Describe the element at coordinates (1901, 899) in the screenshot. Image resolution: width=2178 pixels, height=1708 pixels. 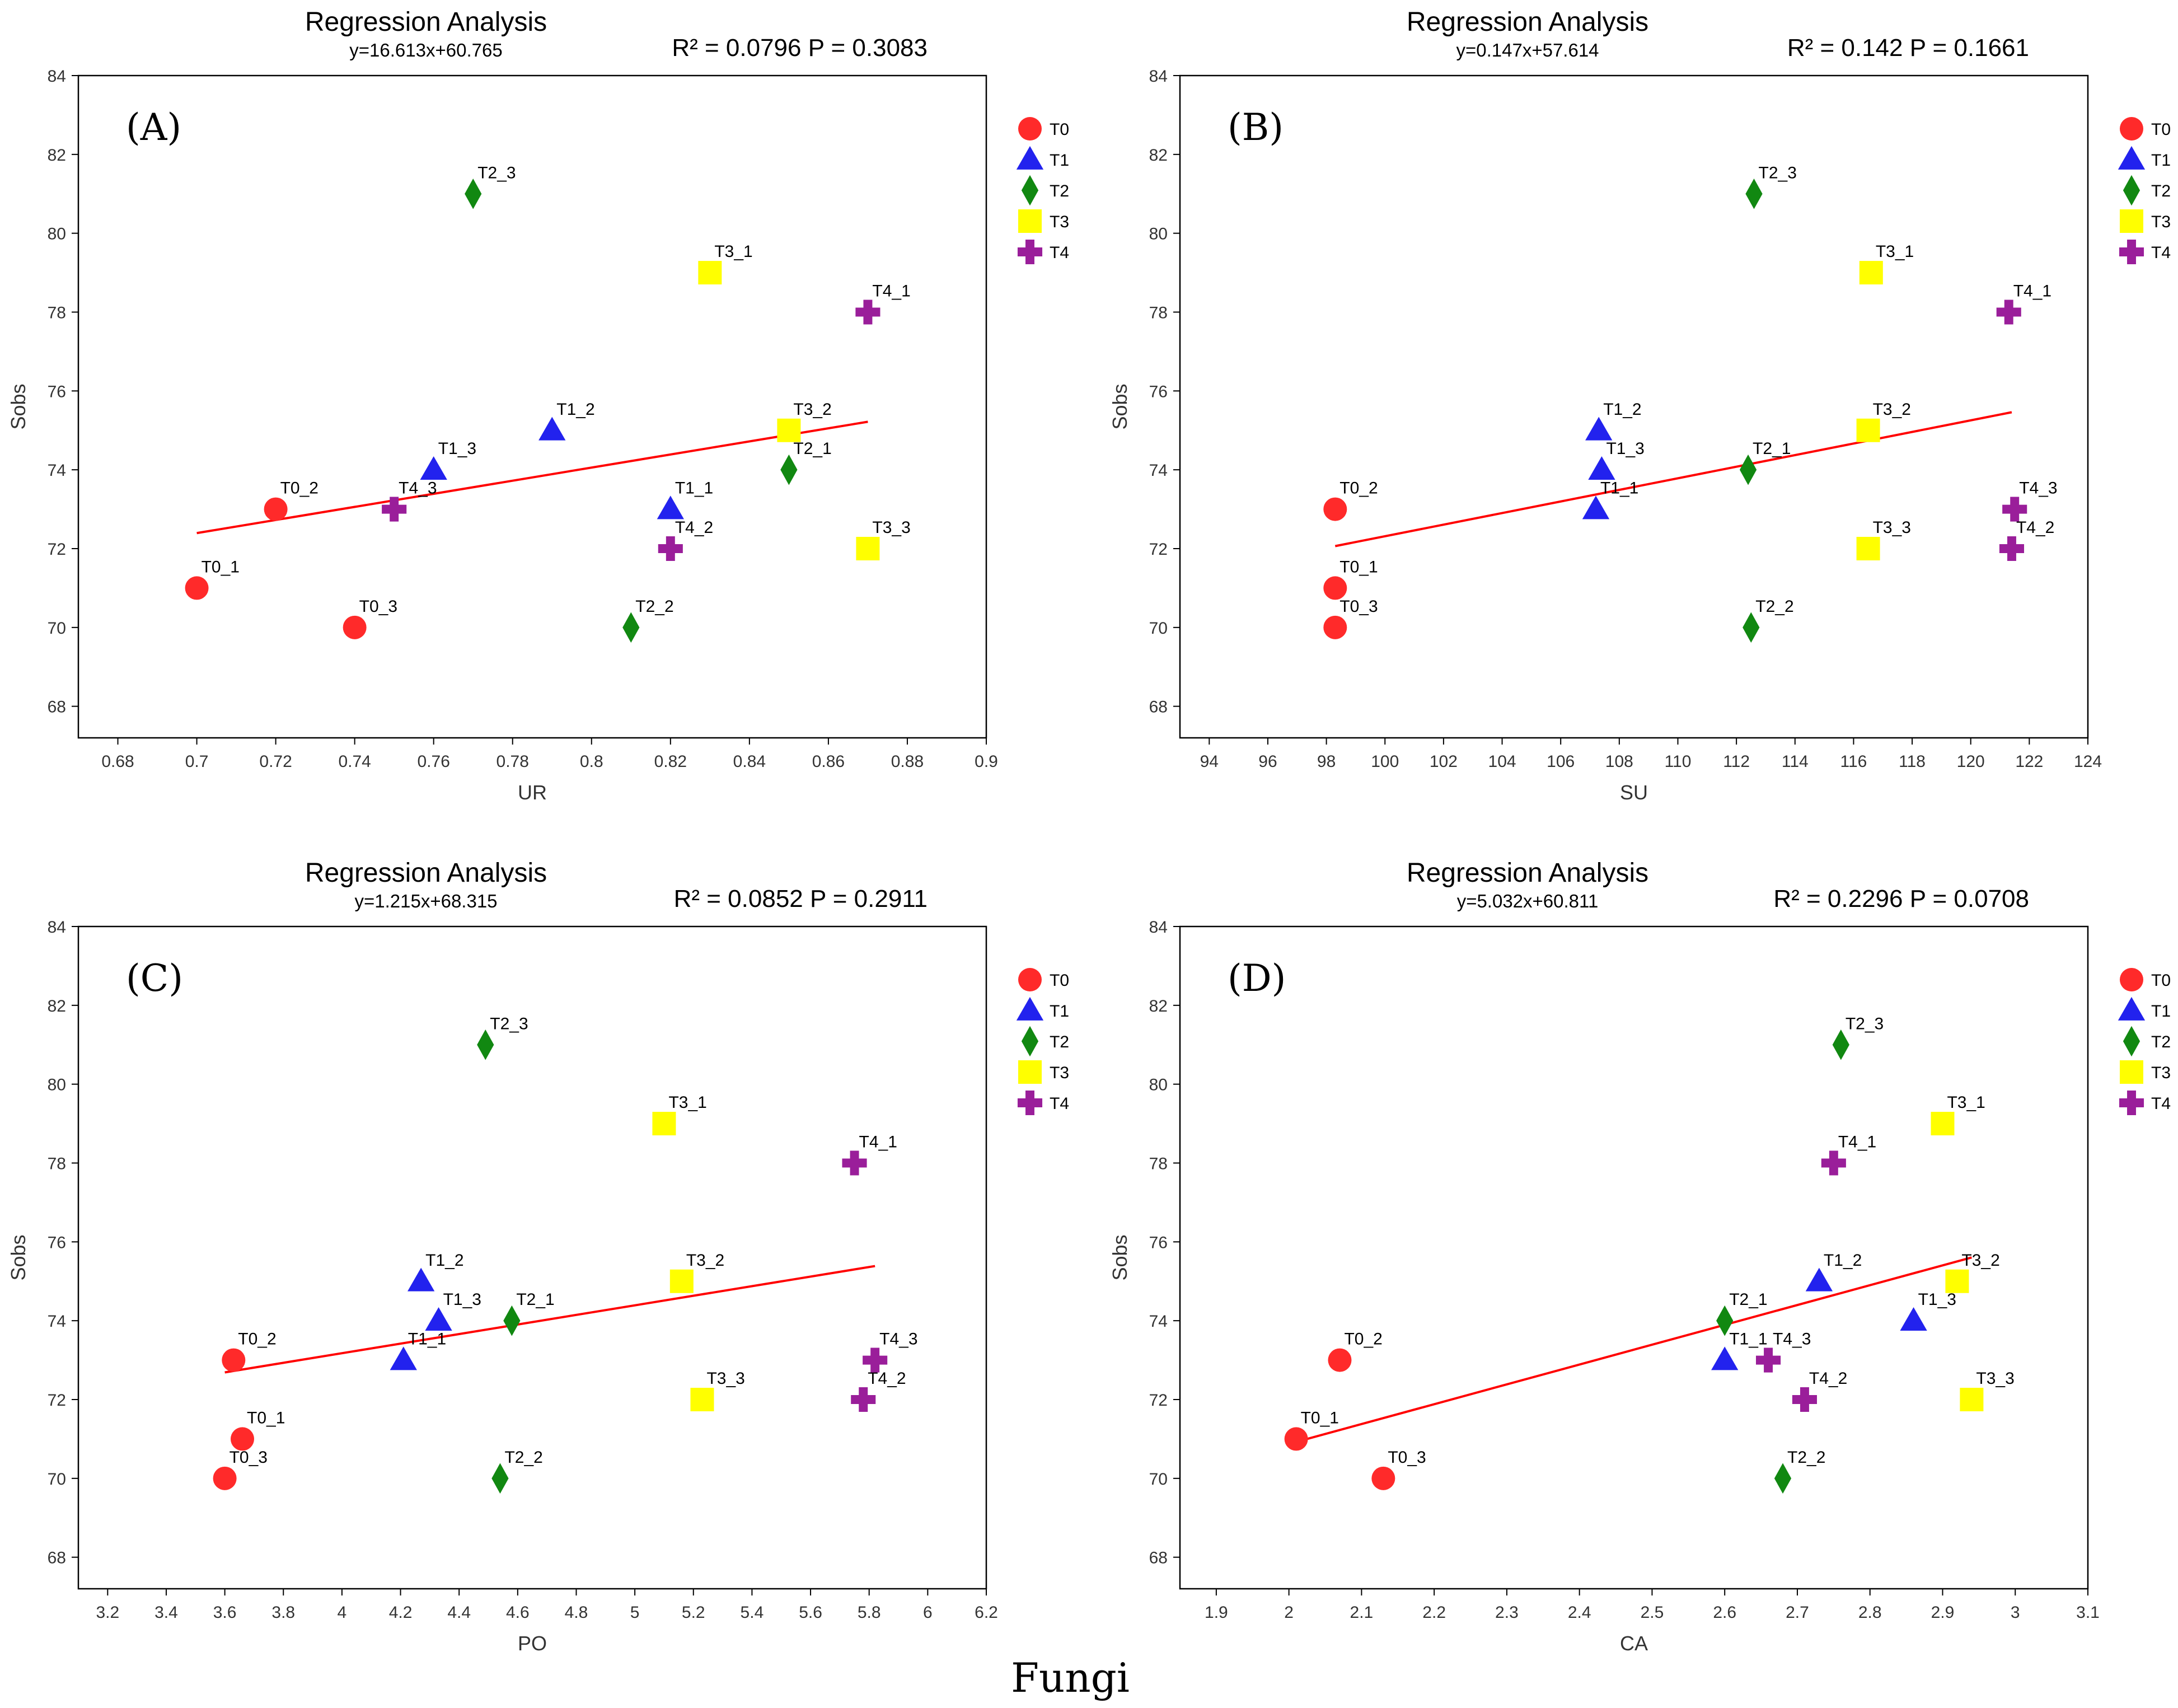
I see `regression-stats: R² = 0.2296 P = 0.0708` at that location.